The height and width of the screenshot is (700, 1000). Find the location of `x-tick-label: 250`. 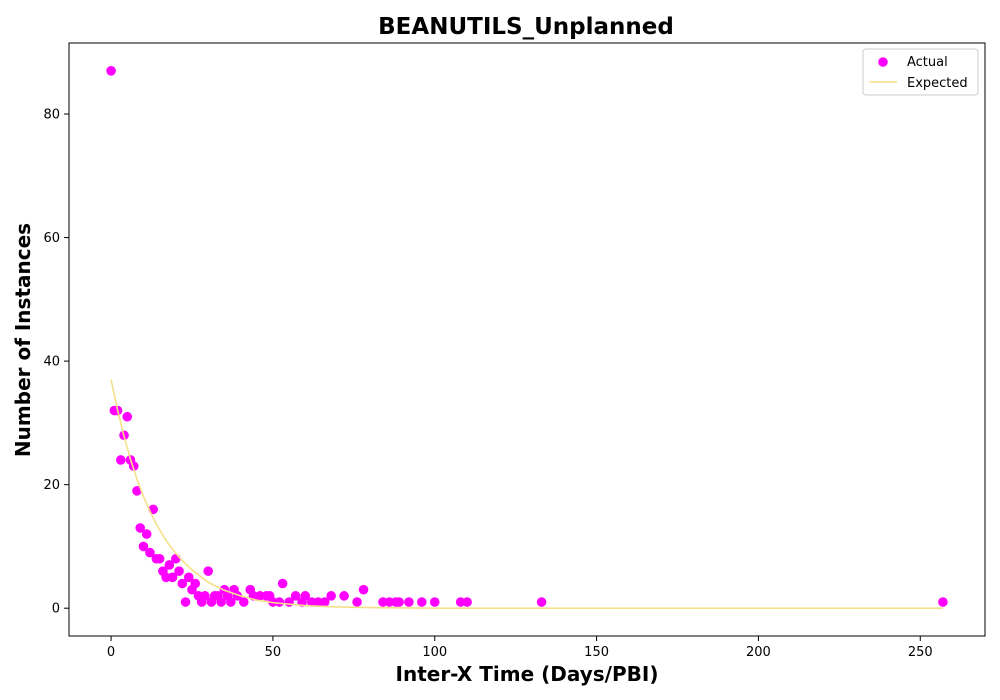

x-tick-label: 250 is located at coordinates (920, 652).